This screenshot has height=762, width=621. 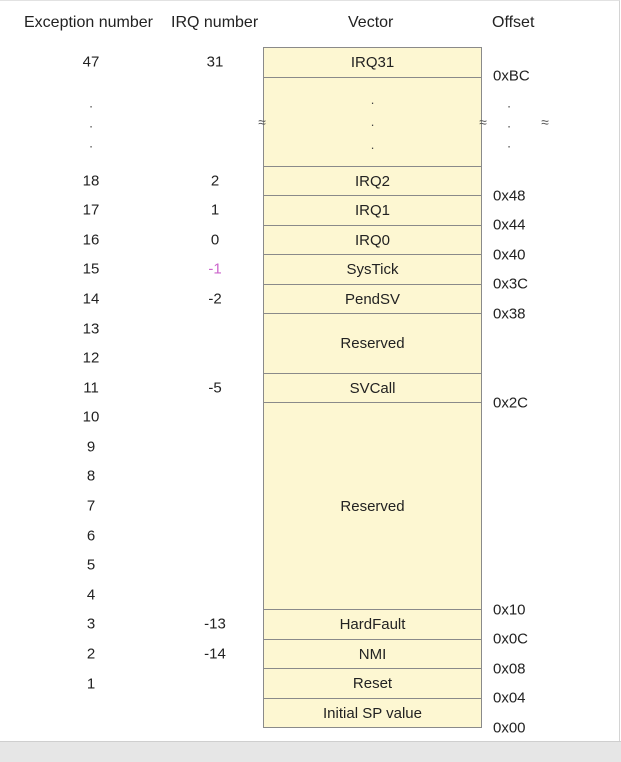 I want to click on exception-number: 7, so click(x=91, y=506).